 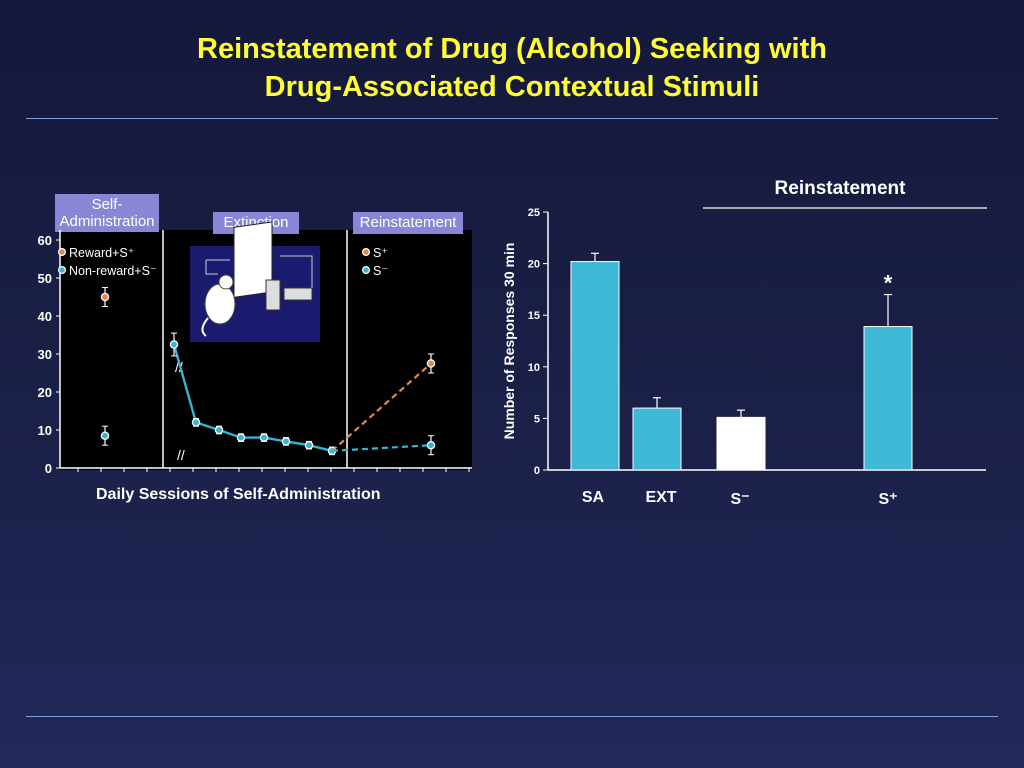 I want to click on legend-label: Reward+S⁺, so click(x=101, y=253).